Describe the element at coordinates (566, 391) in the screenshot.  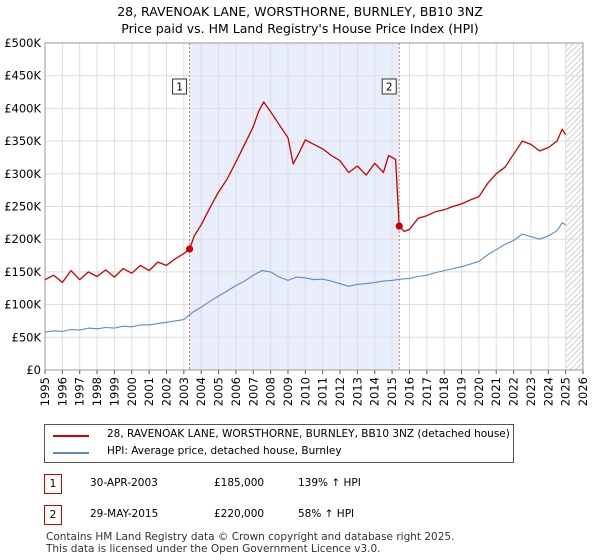
I see `x-tick-label: 2025` at that location.